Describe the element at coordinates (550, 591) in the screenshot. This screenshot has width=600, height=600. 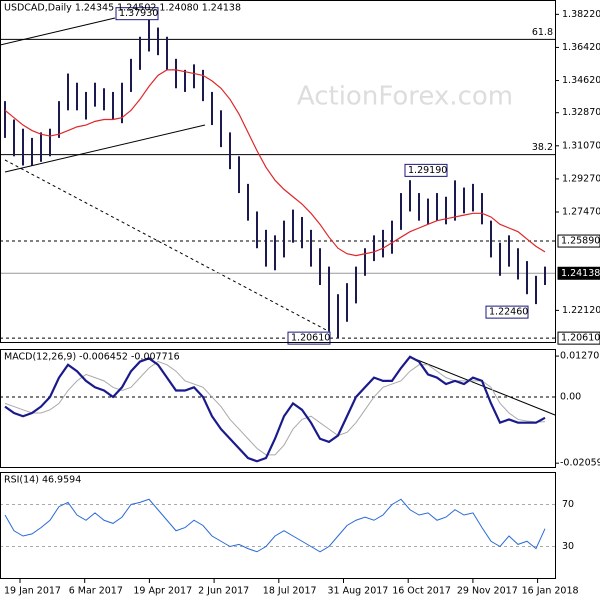
I see `x-tick-label: 16 Jan 2018` at that location.